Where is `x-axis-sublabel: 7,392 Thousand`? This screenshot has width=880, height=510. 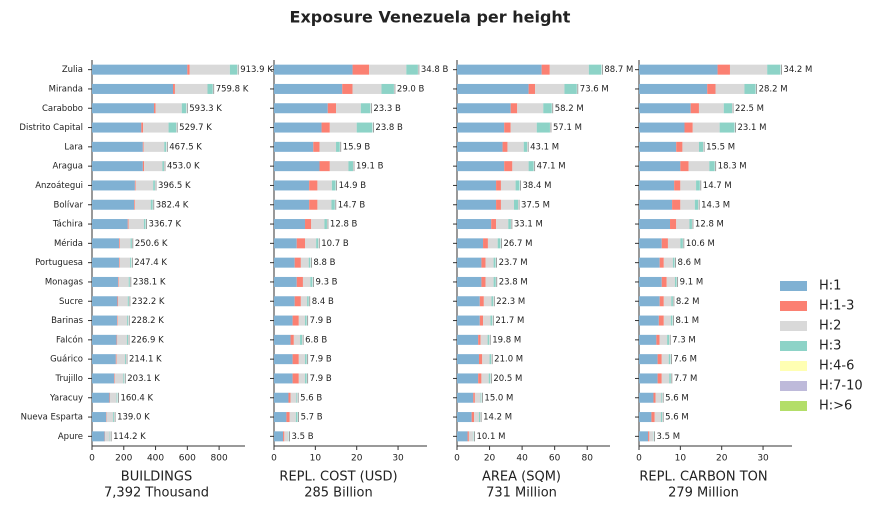 x-axis-sublabel: 7,392 Thousand is located at coordinates (156, 493).